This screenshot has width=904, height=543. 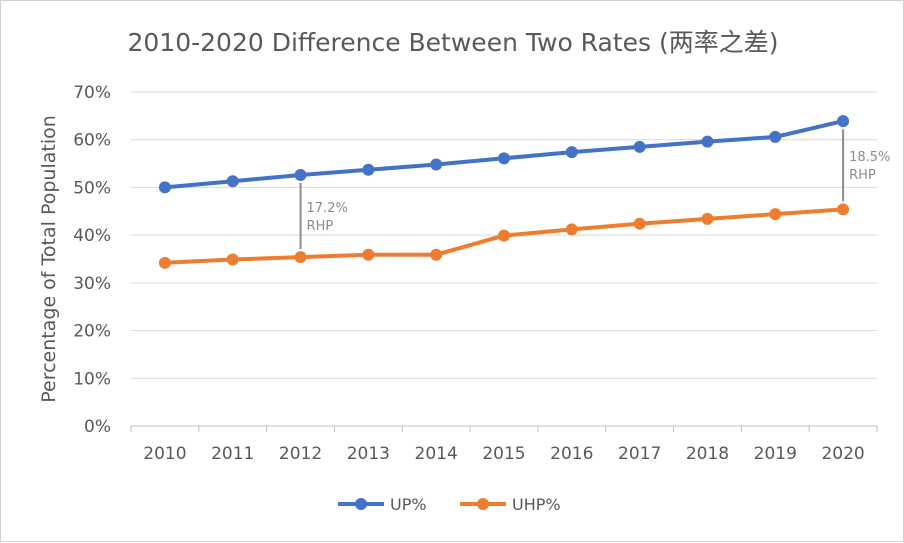 I want to click on x-tick-label: 2019, so click(x=775, y=454).